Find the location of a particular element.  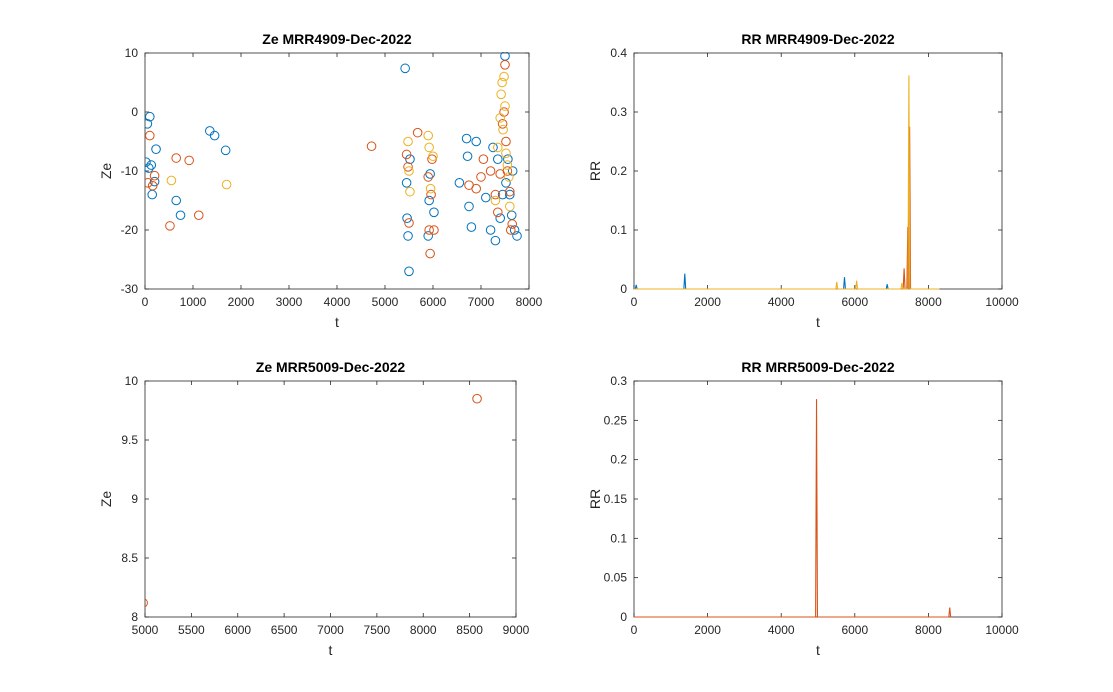

chart-1-axes-frame is located at coordinates (337, 171).